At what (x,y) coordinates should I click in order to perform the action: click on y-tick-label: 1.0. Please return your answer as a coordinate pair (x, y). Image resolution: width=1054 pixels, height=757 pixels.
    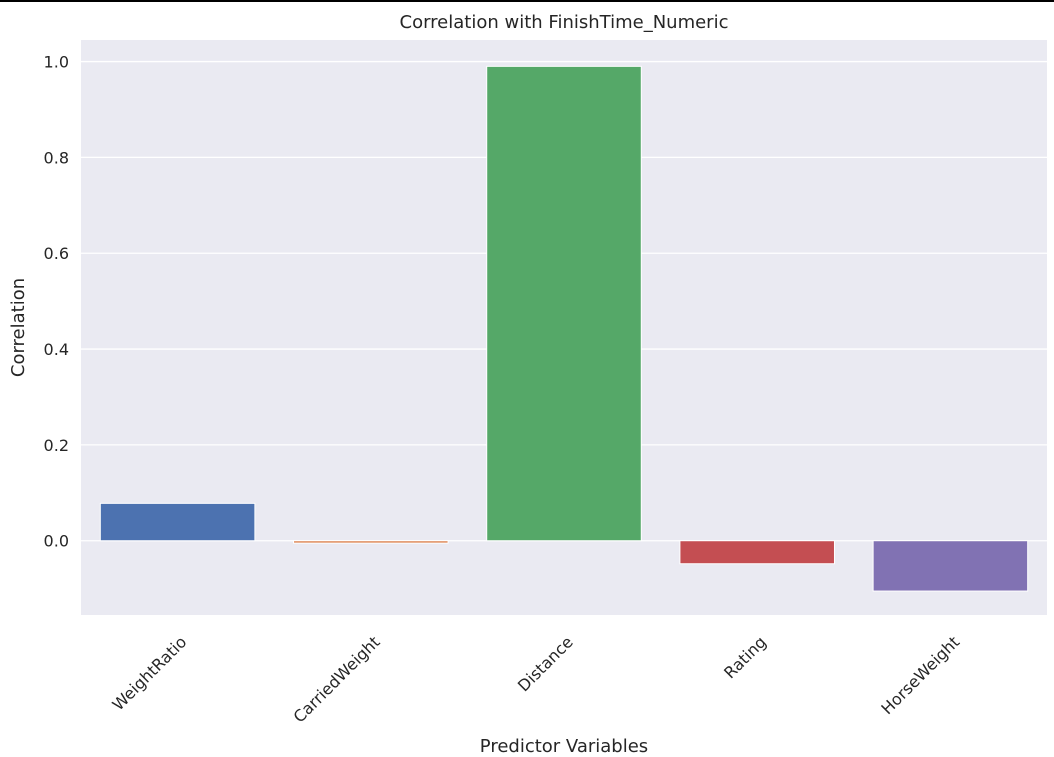
    Looking at the image, I should click on (56, 62).